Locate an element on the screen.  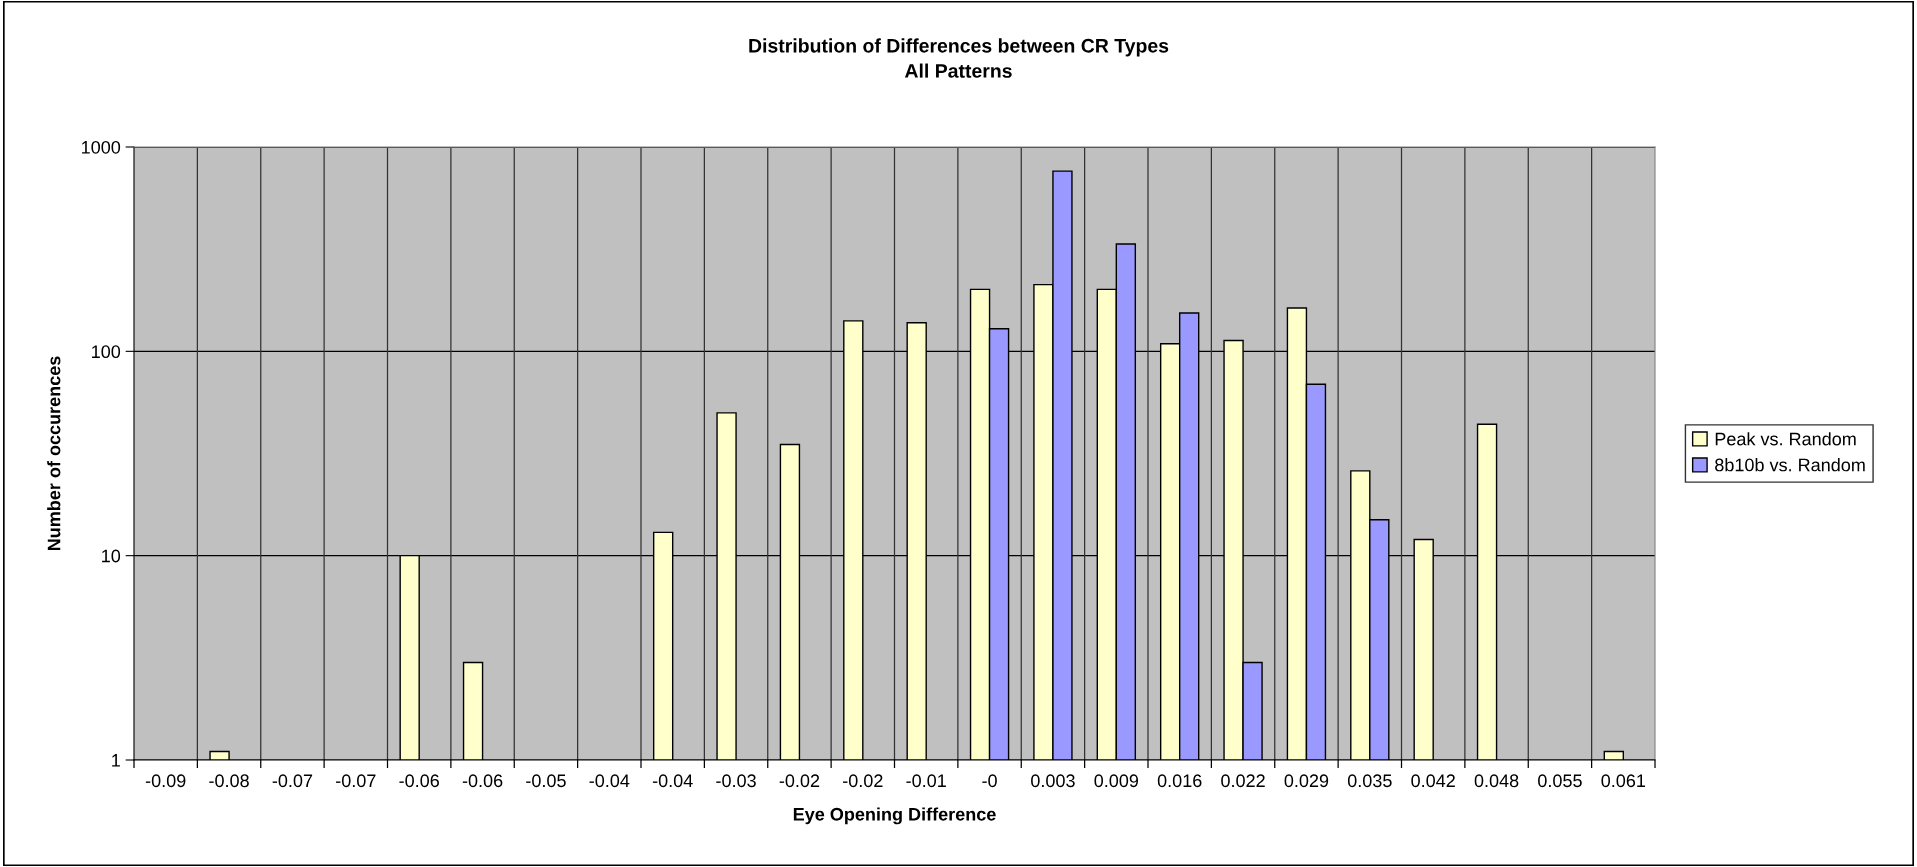
x-tick-label: 0.003 is located at coordinates (1053, 781).